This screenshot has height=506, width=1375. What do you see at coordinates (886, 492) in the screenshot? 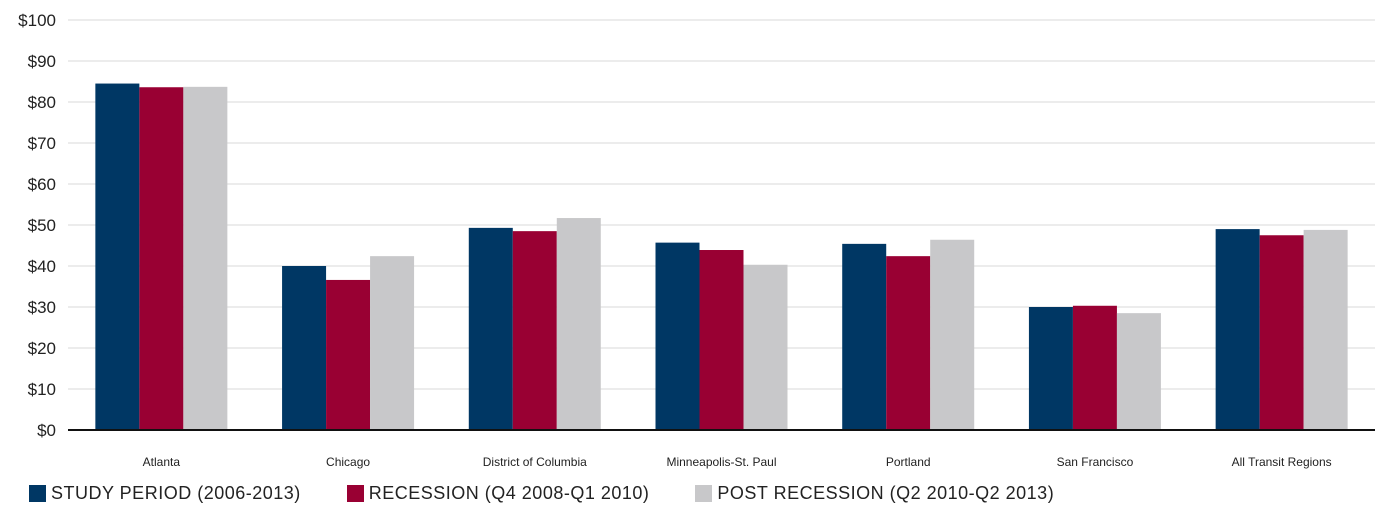
I see `legend-label: POST RECESSION (Q2 2010-Q2 2013)` at bounding box center [886, 492].